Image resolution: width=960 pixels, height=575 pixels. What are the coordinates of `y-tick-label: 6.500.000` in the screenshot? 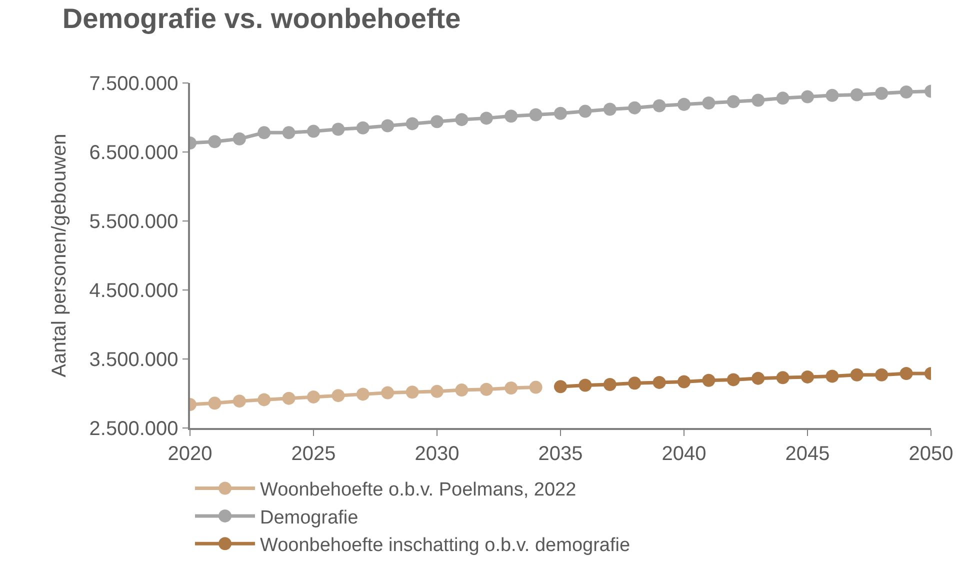 It's located at (133, 153).